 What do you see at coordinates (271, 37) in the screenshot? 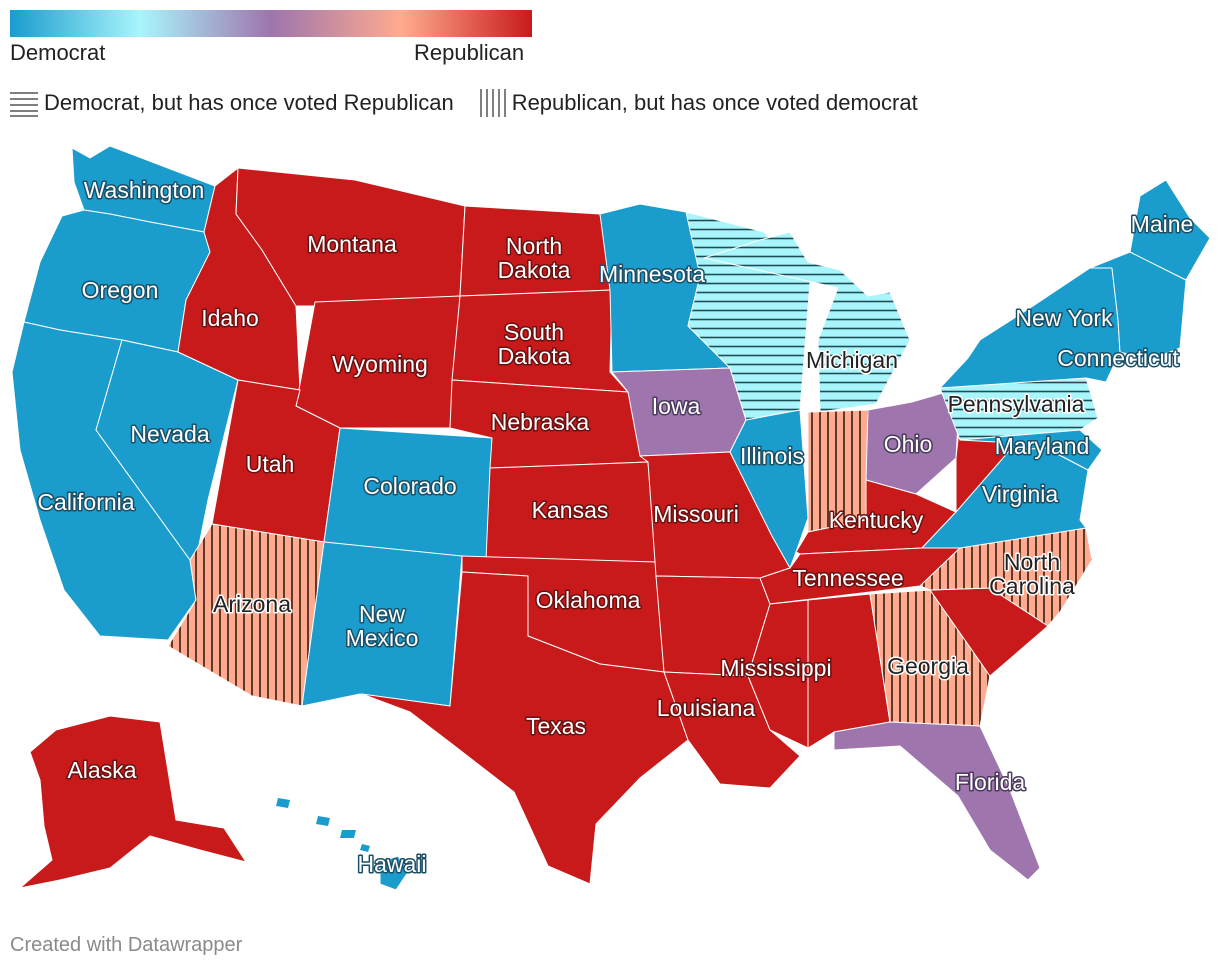
I see `color-legend: Democrat Republican` at bounding box center [271, 37].